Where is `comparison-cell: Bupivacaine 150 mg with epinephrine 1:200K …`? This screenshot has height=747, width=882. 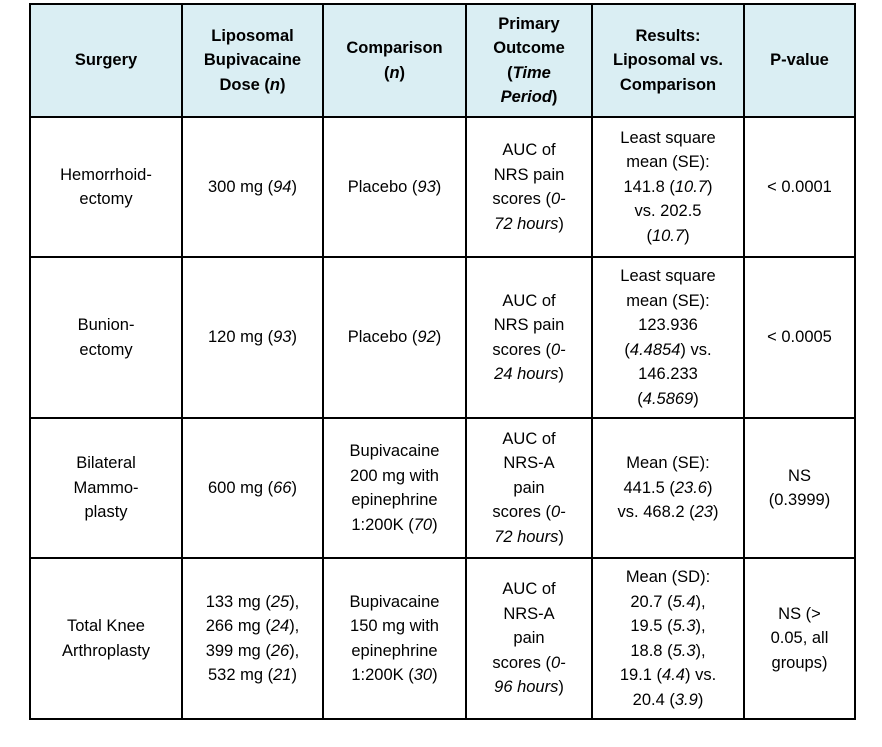
comparison-cell: Bupivacaine 150 mg with epinephrine 1:200K … is located at coordinates (394, 638).